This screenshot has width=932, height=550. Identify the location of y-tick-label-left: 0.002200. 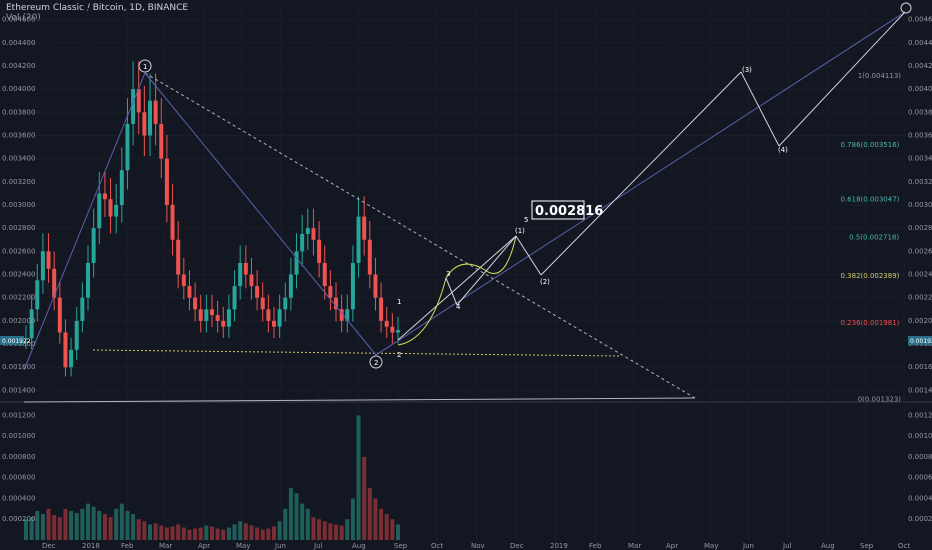
(18, 298).